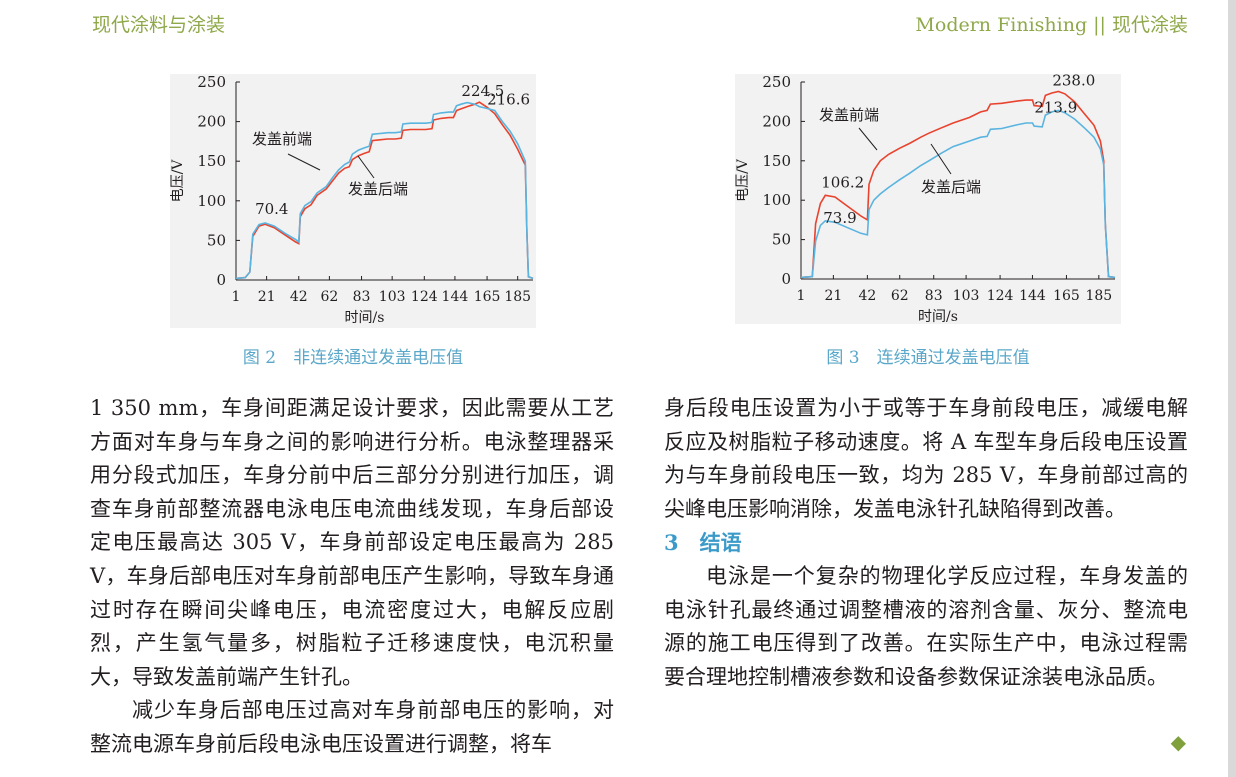 The height and width of the screenshot is (777, 1236). What do you see at coordinates (159, 25) in the screenshot?
I see `journal-name: 现代涂料与涂装` at bounding box center [159, 25].